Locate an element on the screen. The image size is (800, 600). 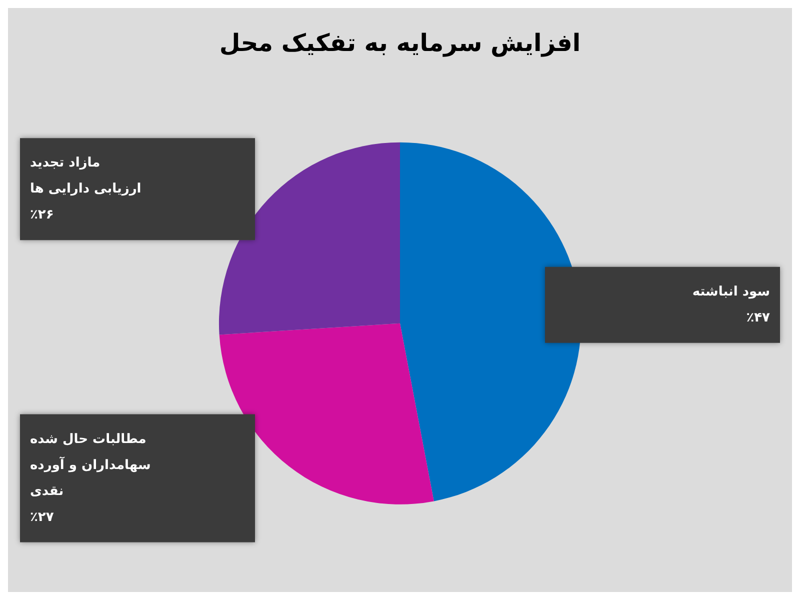
chart-title: افزایش سرمایه به تفکیک محل is located at coordinates (400, 43).